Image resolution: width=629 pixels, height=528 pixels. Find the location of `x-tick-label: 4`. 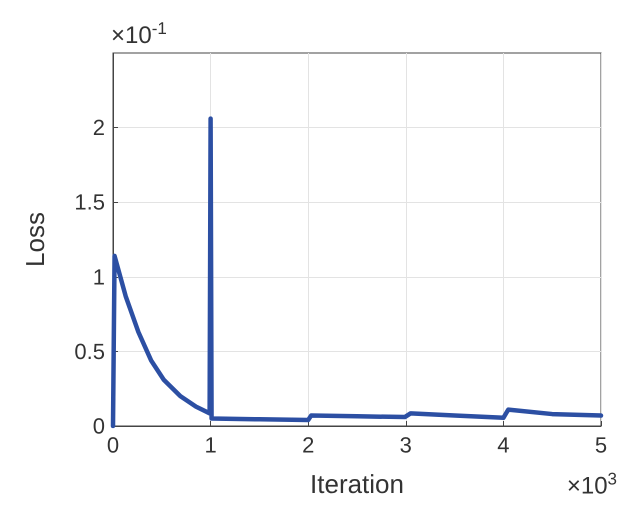

x-tick-label: 4 is located at coordinates (503, 445).